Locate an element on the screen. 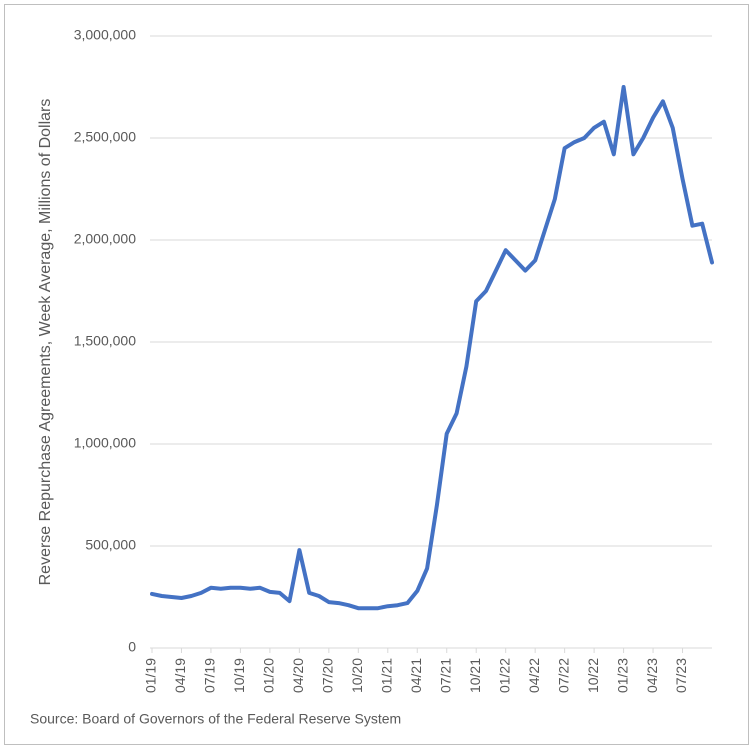  x-tick-label: 07/22 is located at coordinates (563, 675).